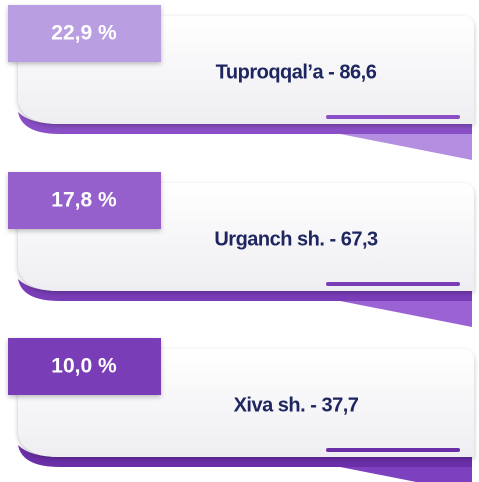  I want to click on percent-text: 17,8 %, so click(84, 200).